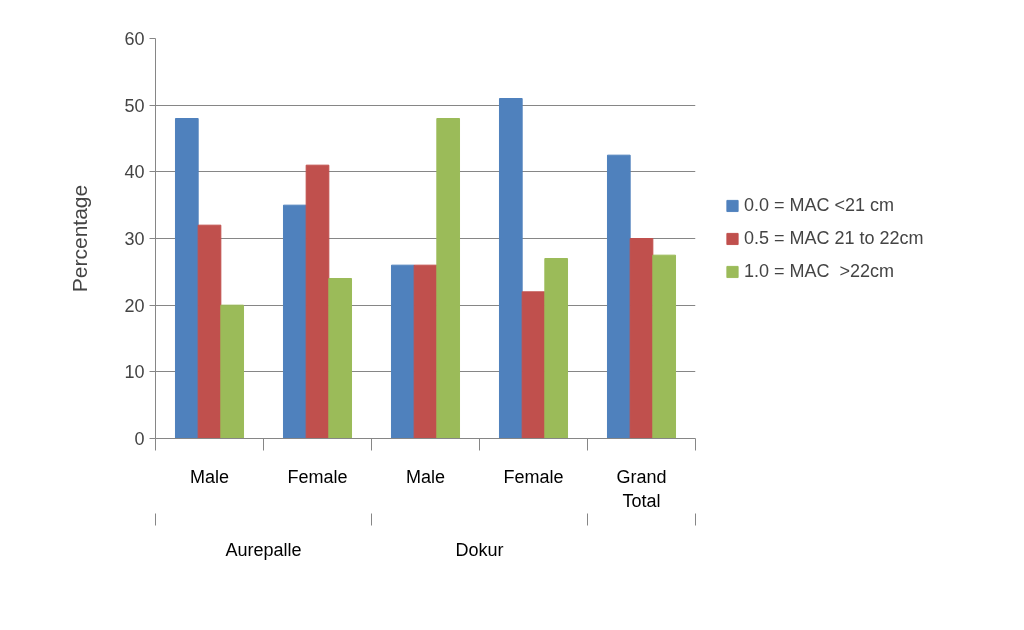  I want to click on y-tick-label: 20, so click(134, 305).